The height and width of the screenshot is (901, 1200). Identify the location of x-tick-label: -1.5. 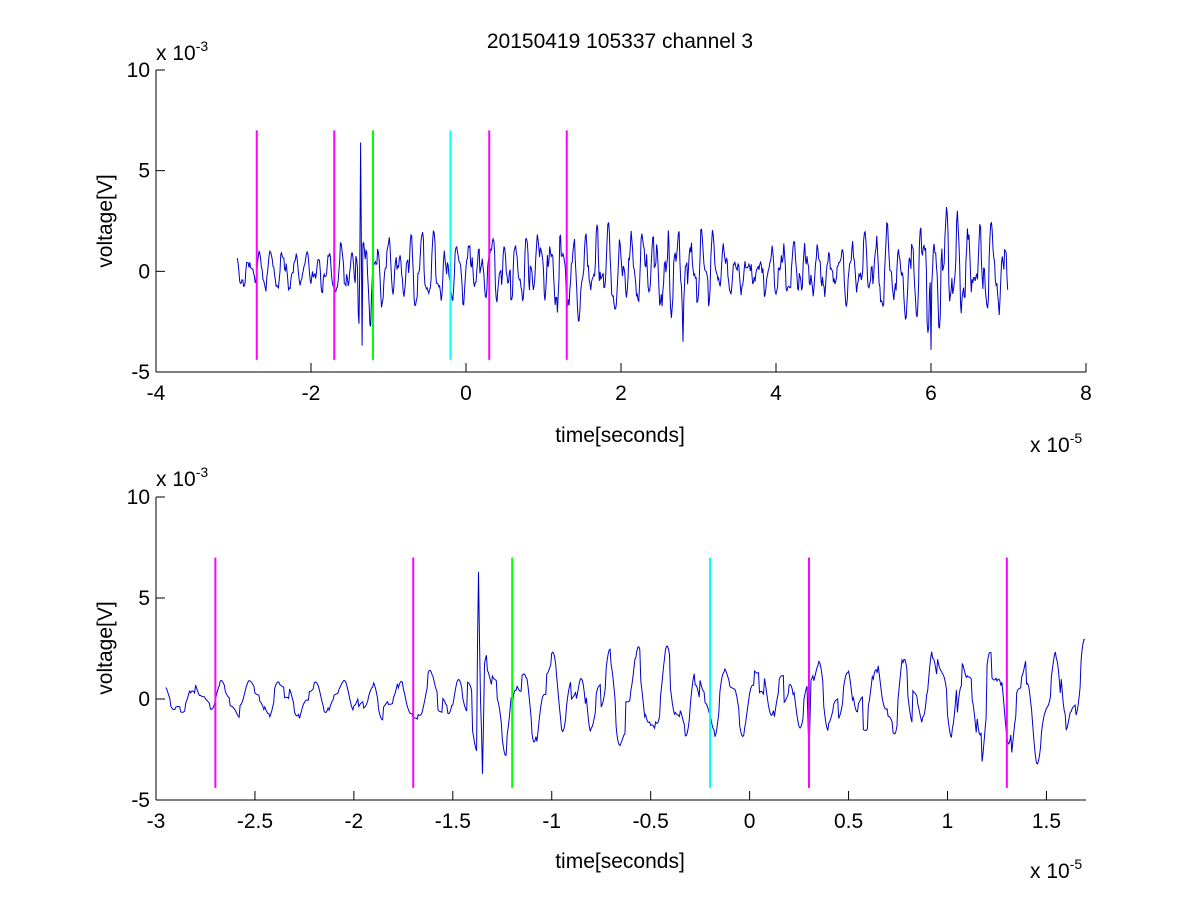
(453, 821).